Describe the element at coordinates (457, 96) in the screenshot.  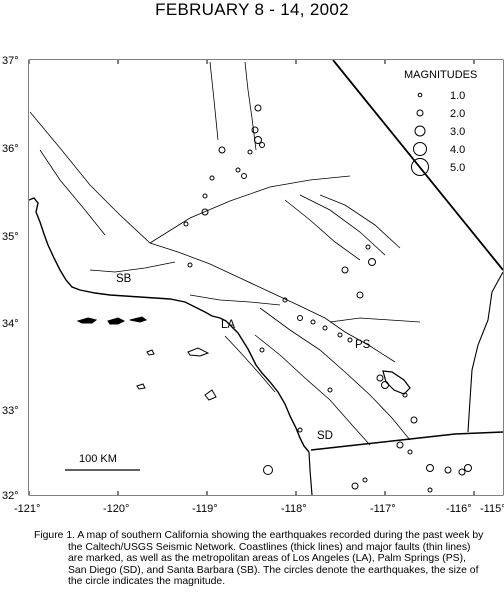
I see `legend-label-1: 1.0` at that location.